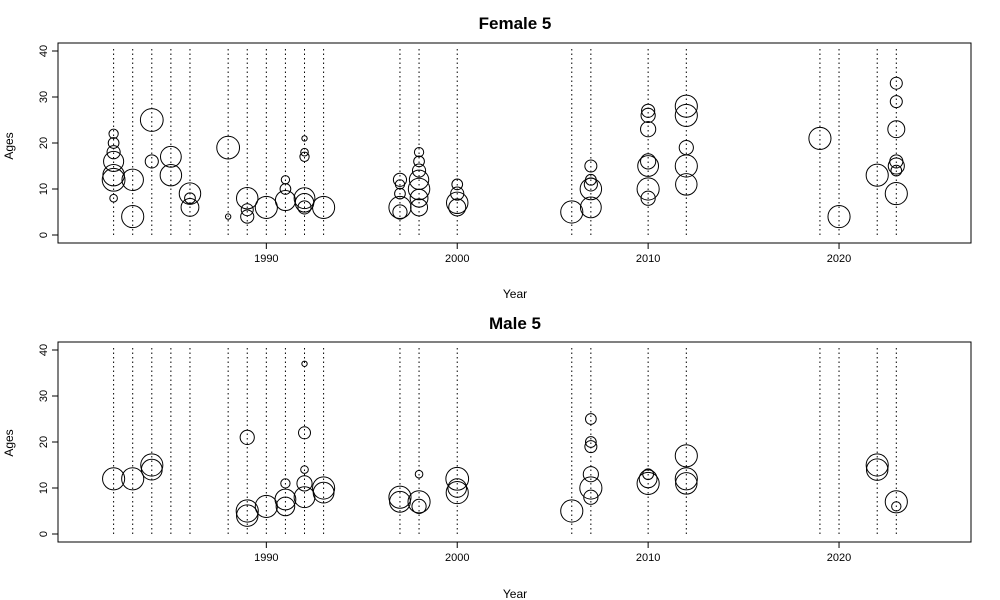  I want to click on x-tick-label: 1990, so click(266, 558).